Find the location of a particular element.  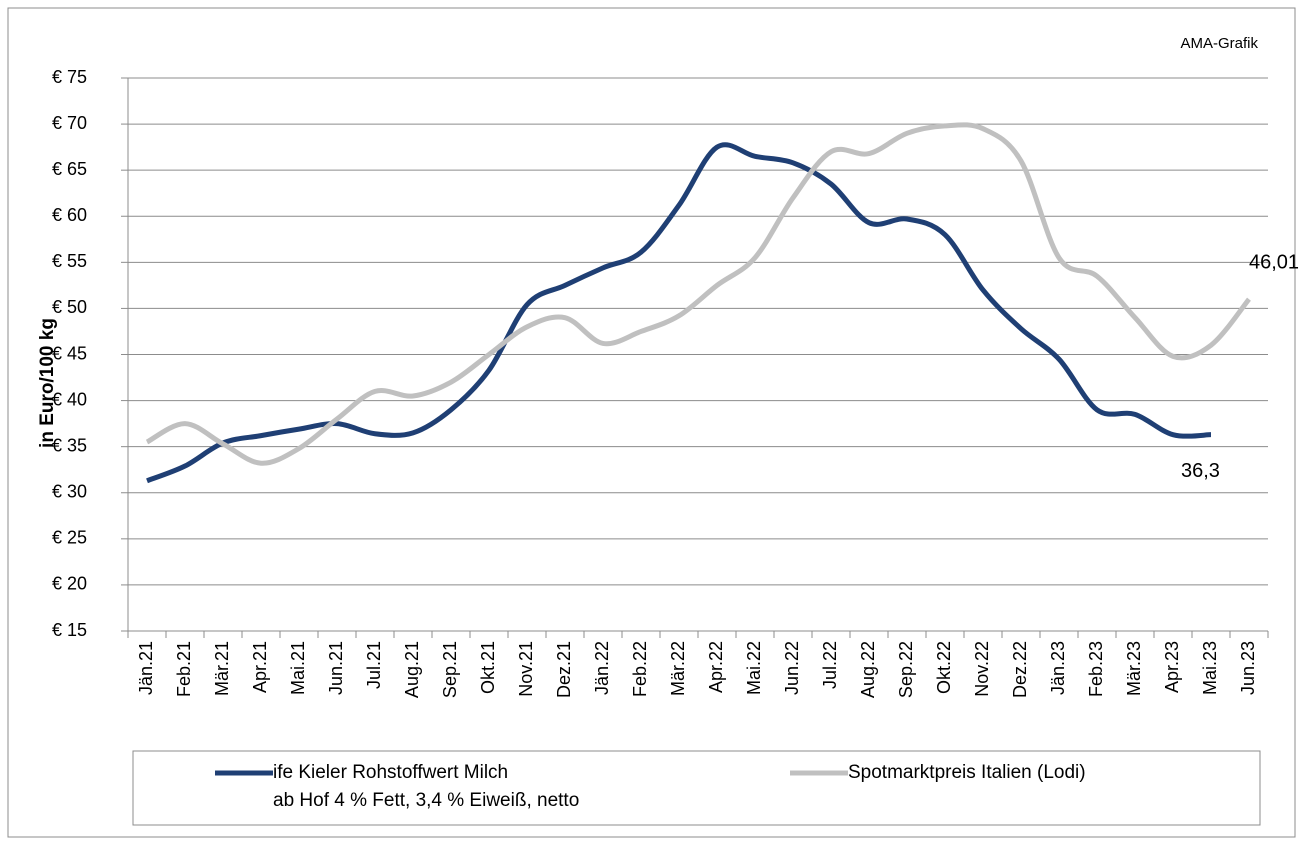

x-tick-label: Mai.22 is located at coordinates (754, 668).